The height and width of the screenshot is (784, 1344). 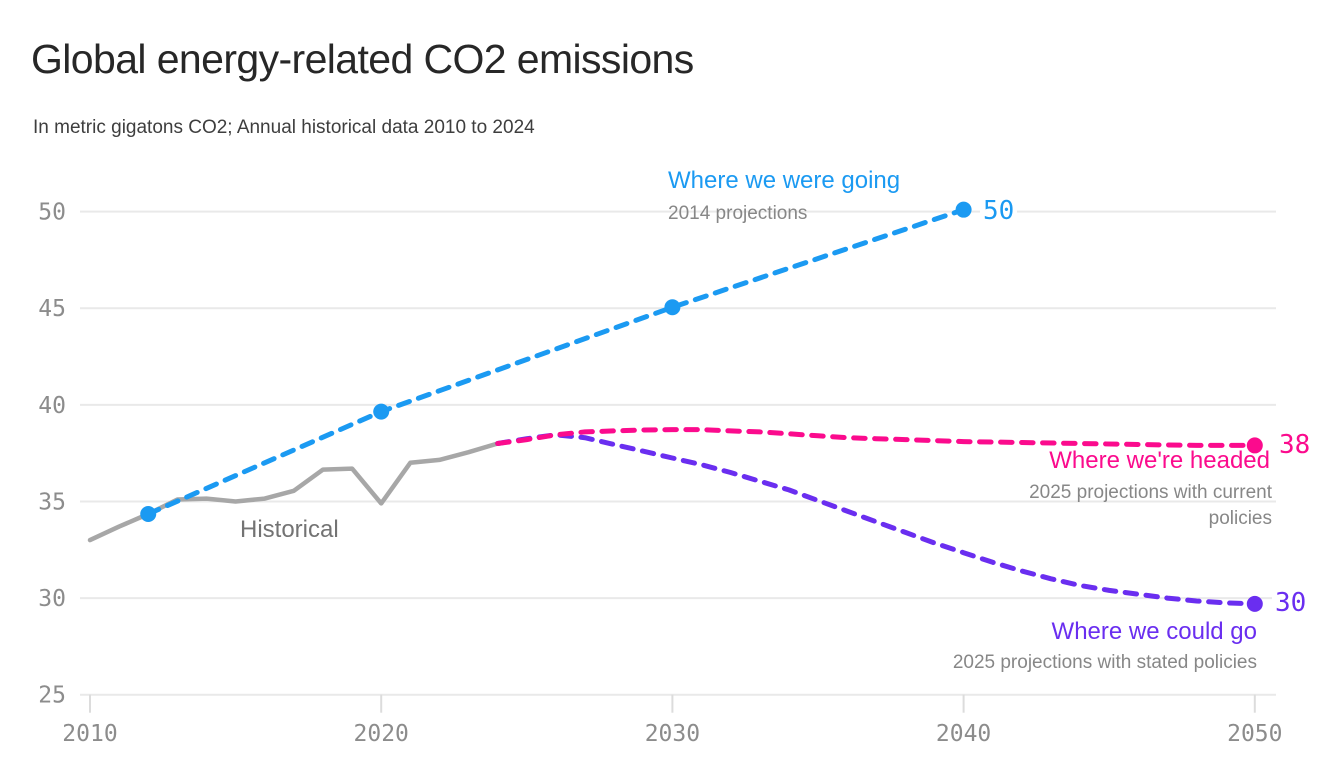 I want to click on y-axis-tick-label: 30, so click(x=52, y=599).